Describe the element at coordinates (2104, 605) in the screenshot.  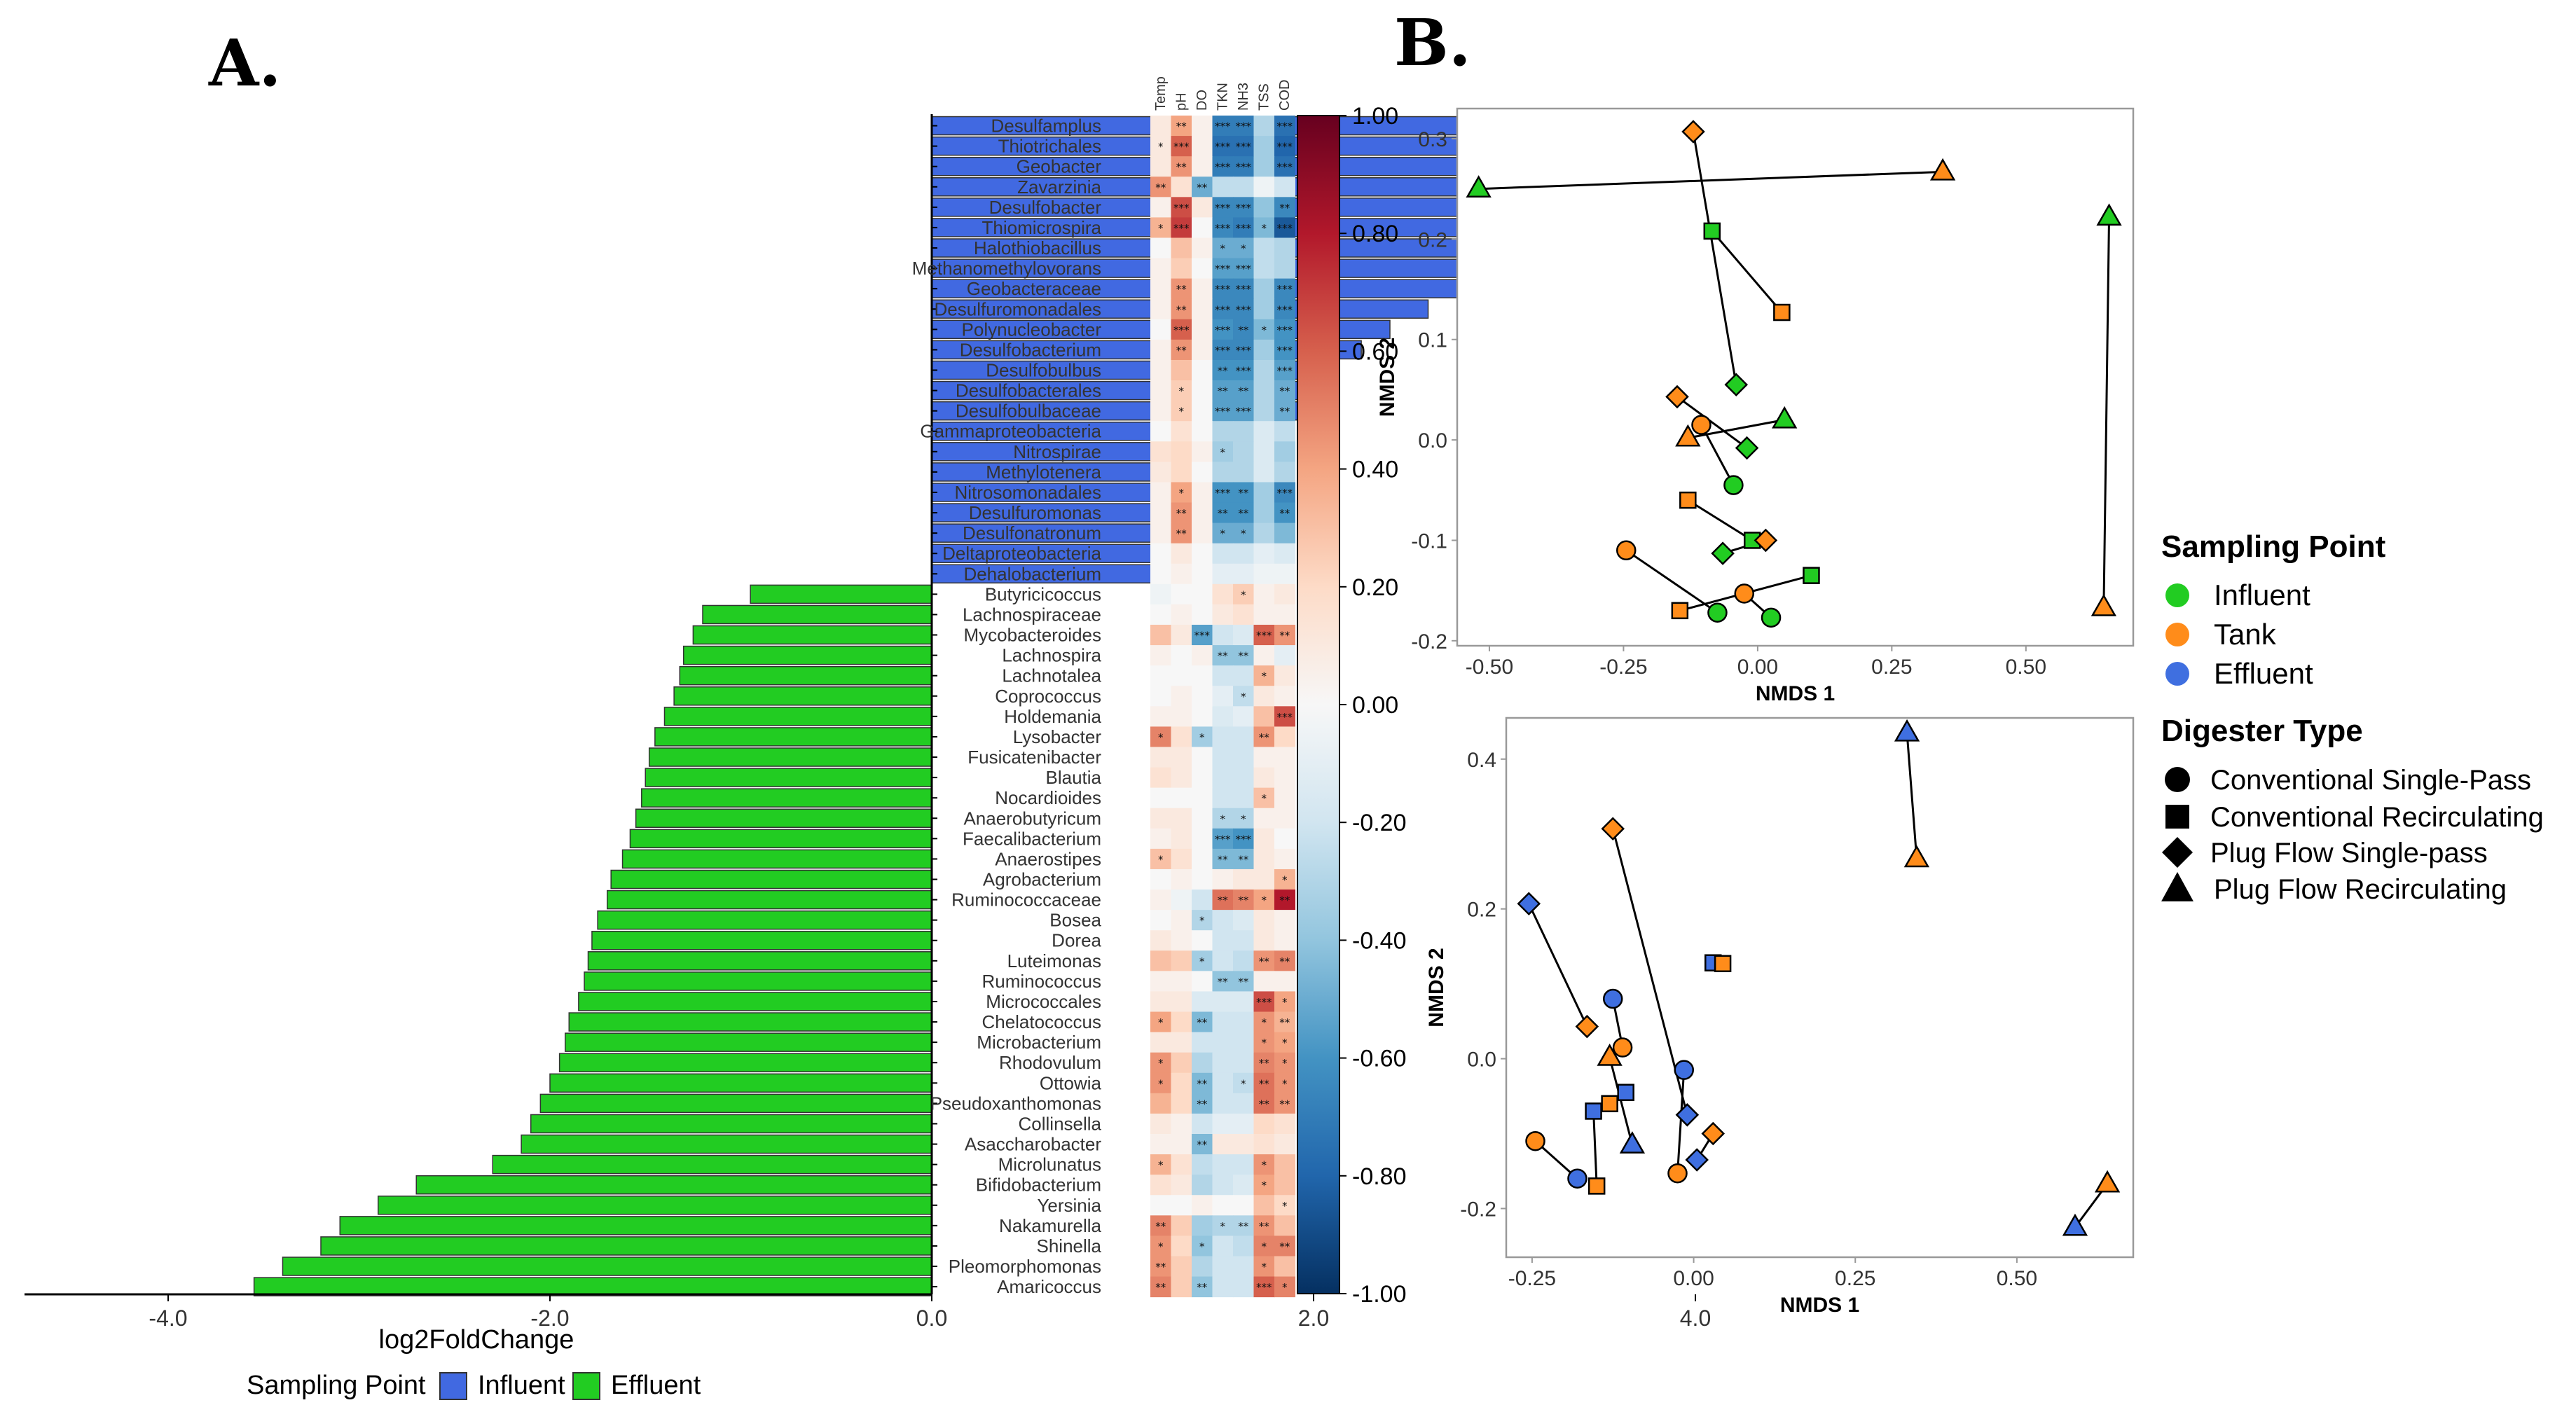
I see `point-tank-triangle` at that location.